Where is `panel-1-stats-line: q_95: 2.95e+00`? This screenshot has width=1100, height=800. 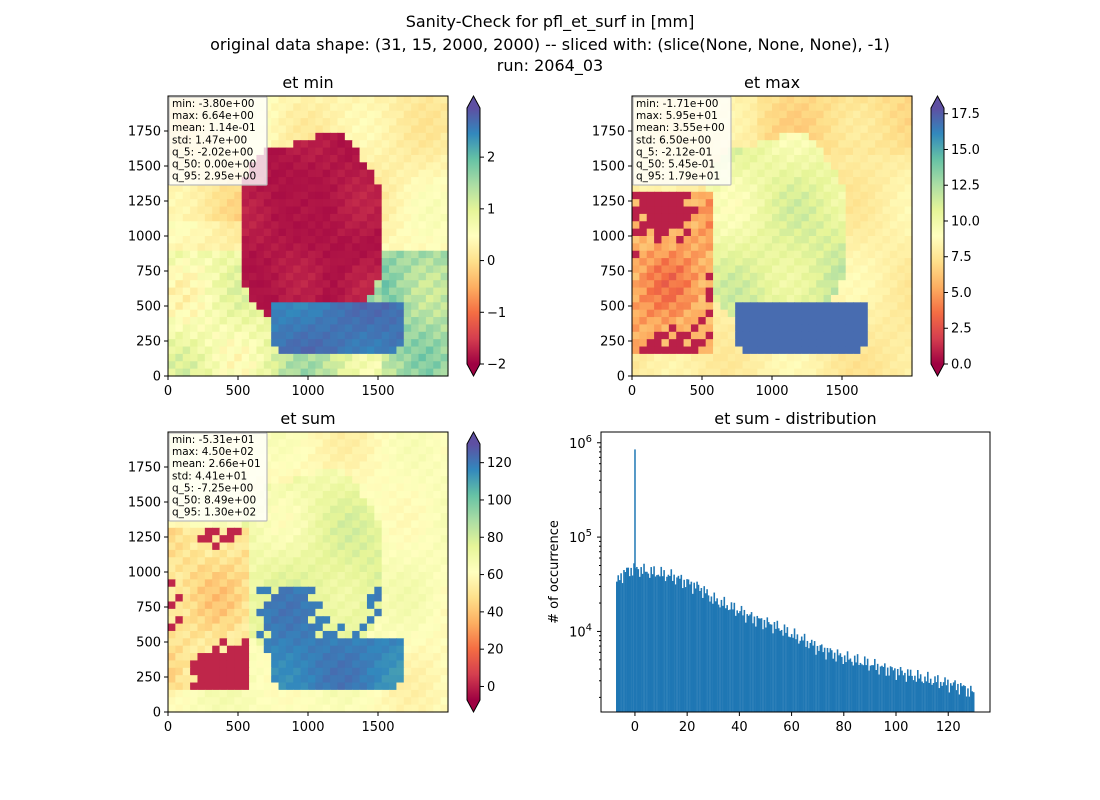
panel-1-stats-line: q_95: 2.95e+00 is located at coordinates (214, 177).